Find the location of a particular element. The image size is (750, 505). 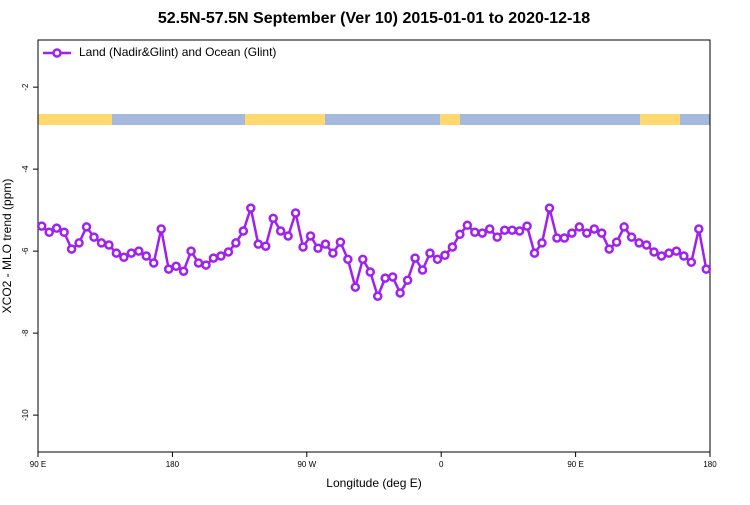

x-axis-label: Longitude (deg E) is located at coordinates (373, 483).